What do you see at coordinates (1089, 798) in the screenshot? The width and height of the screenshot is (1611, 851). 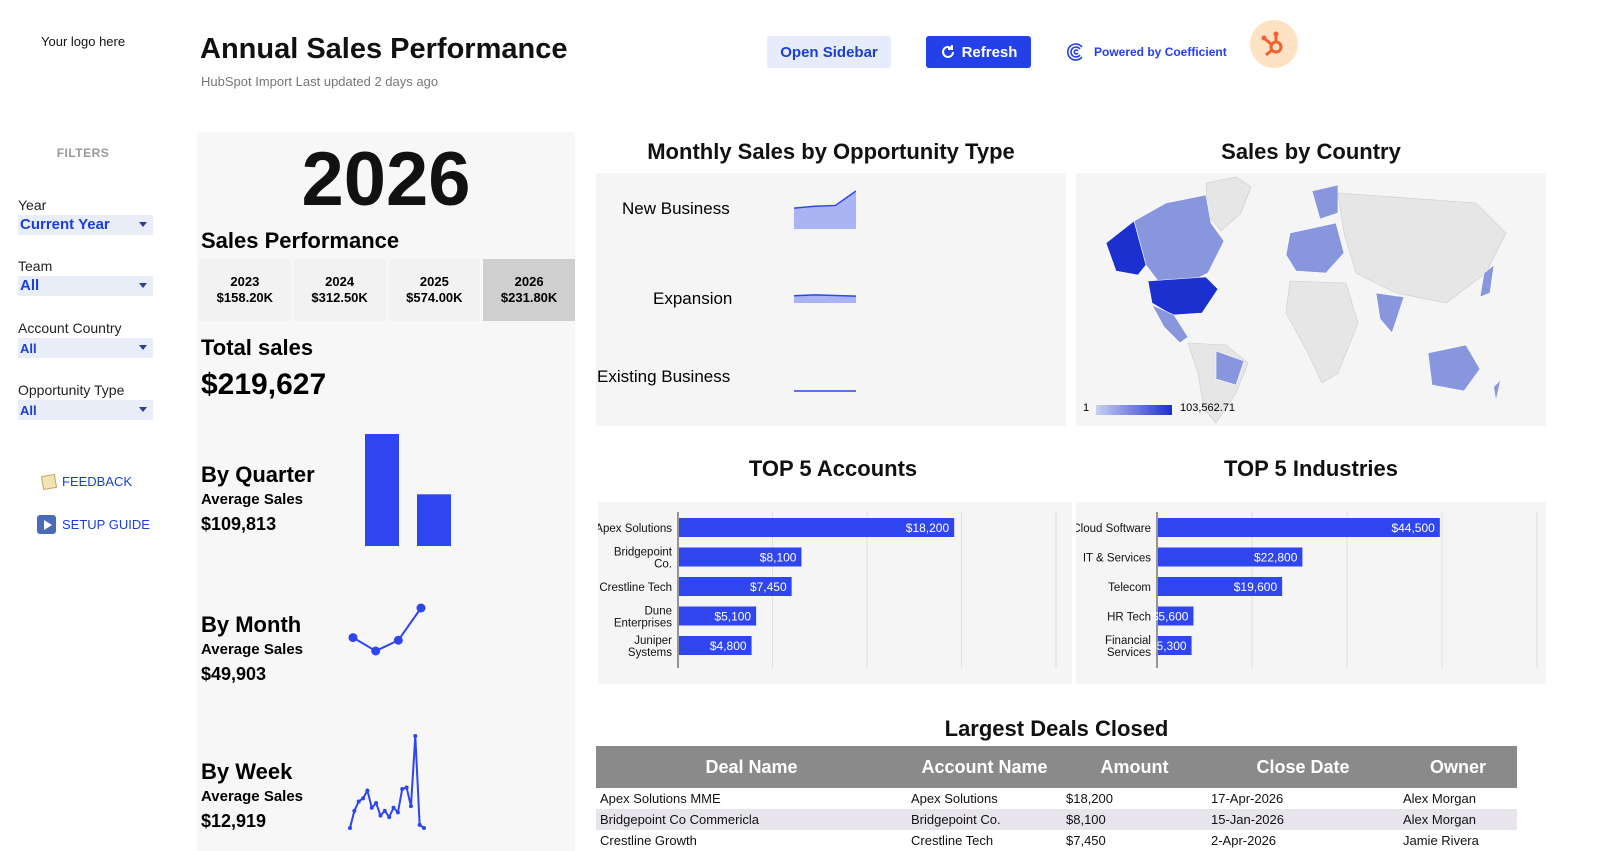 I see `cell-amount: $18,200` at bounding box center [1089, 798].